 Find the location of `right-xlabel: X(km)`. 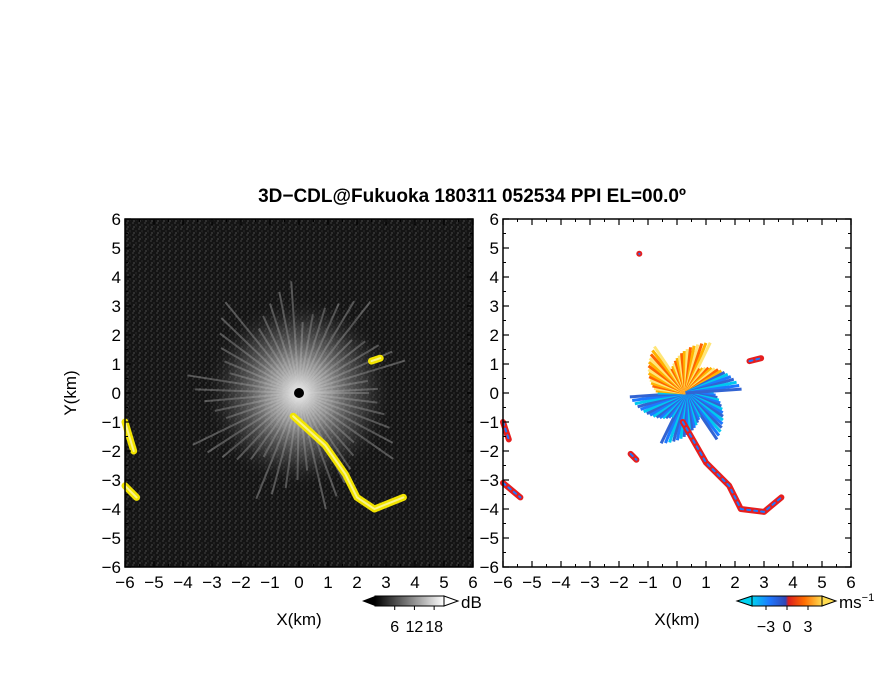

right-xlabel: X(km) is located at coordinates (676, 619).